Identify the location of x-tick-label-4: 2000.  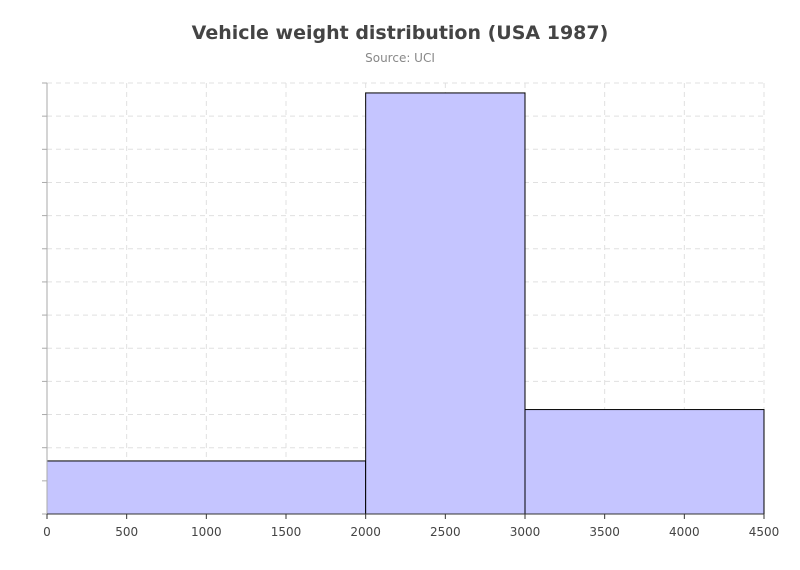
(365, 532).